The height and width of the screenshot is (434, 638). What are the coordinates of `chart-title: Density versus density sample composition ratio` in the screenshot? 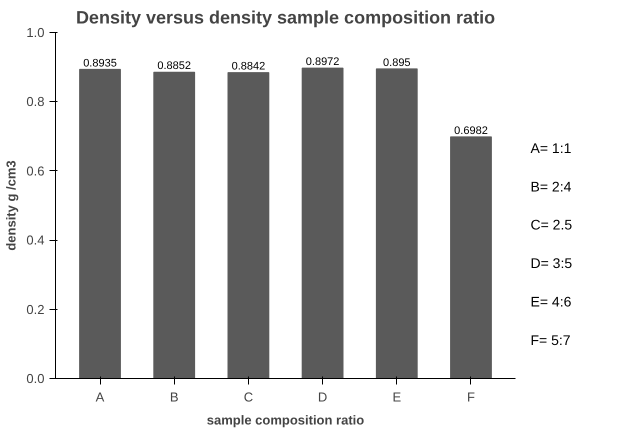 It's located at (286, 18).